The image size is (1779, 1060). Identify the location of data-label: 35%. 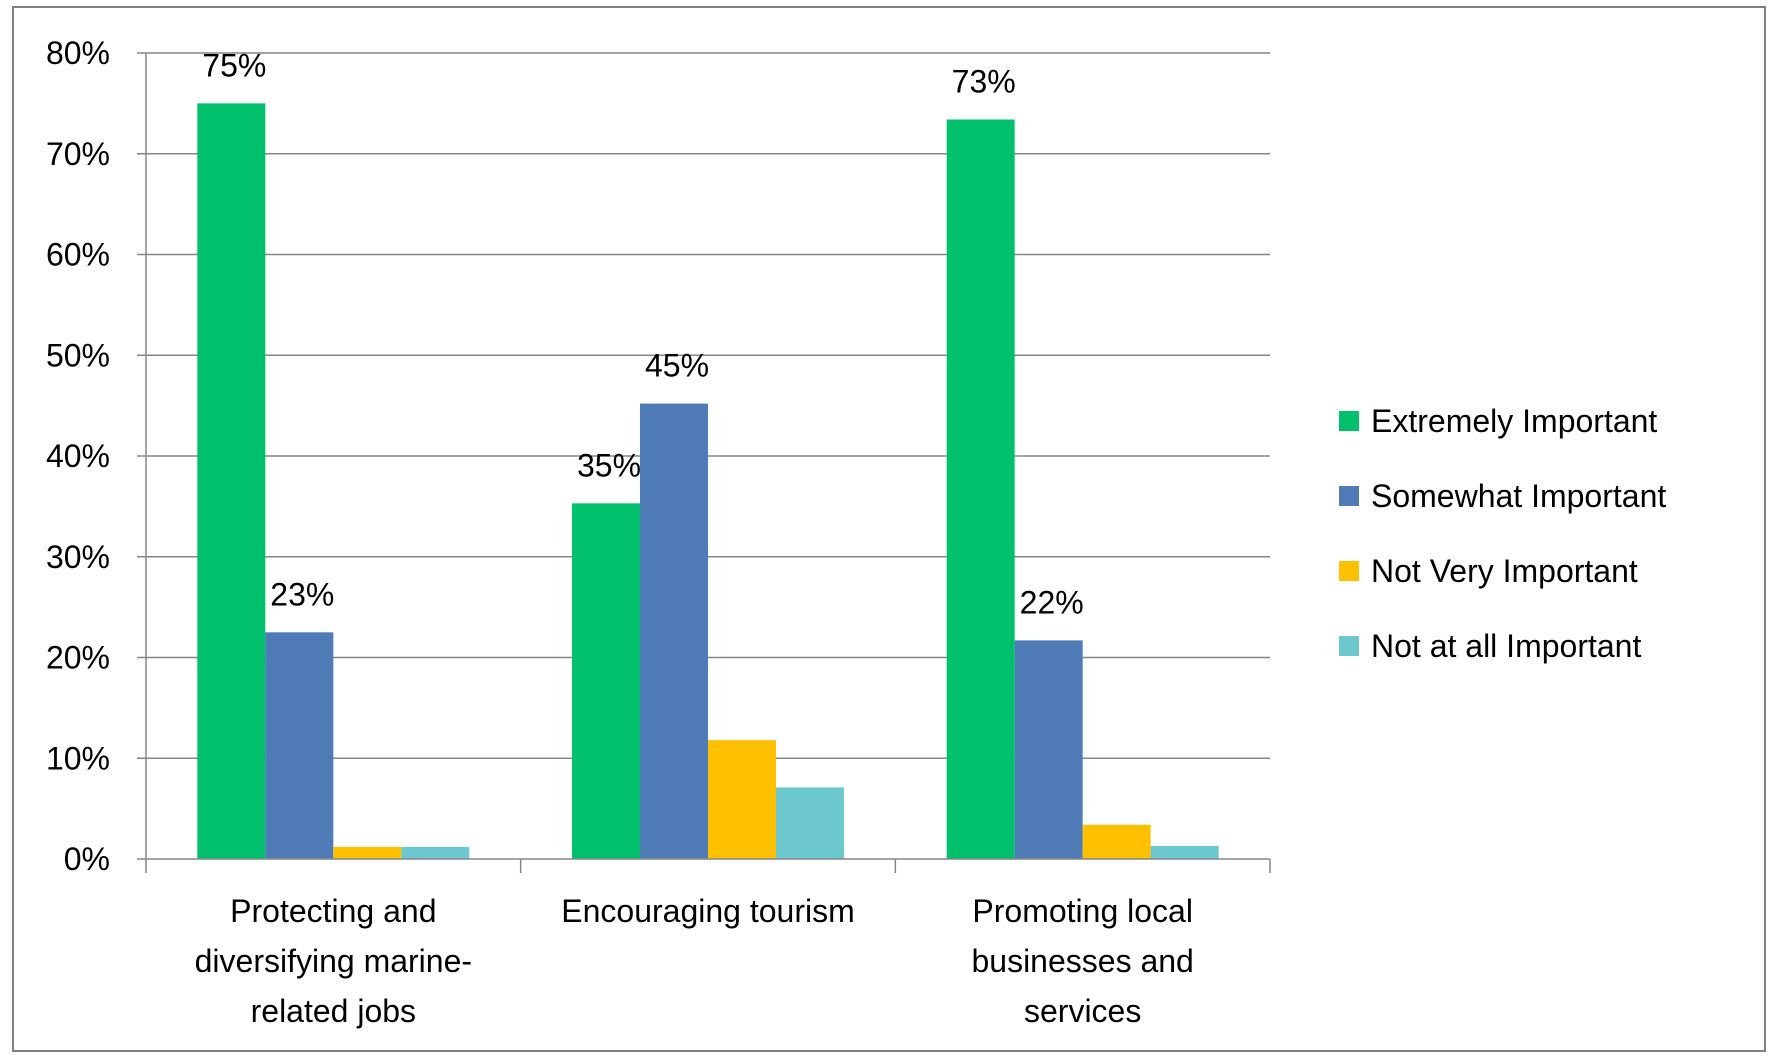
(609, 465).